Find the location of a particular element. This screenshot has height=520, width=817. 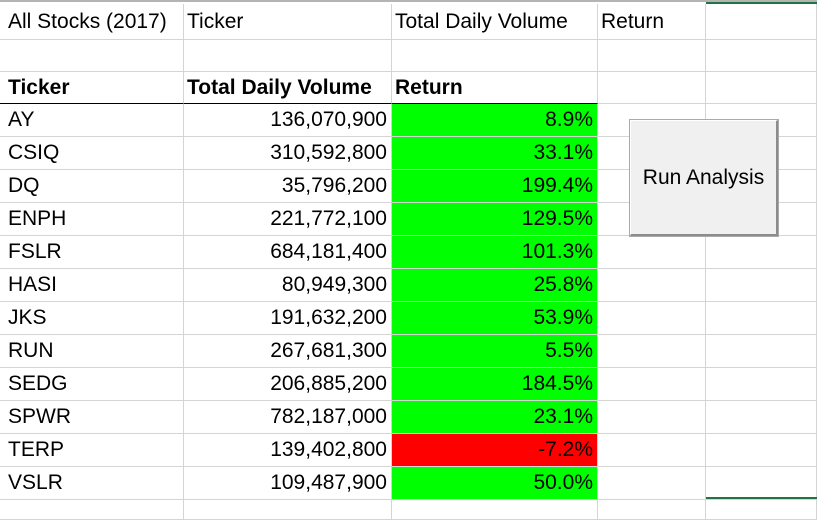

cell-title-ticker: Ticker is located at coordinates (288, 22).